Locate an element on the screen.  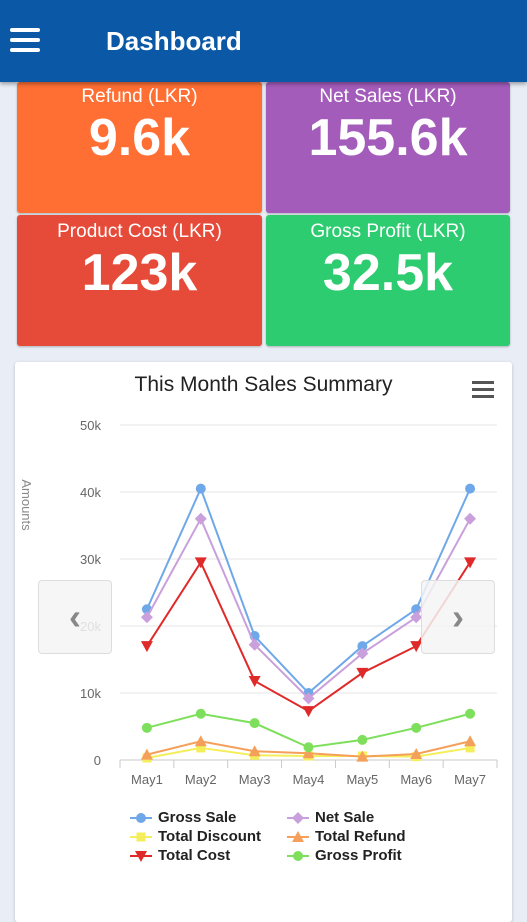
refund-tile: Refund (LKR) 9.6k is located at coordinates (139, 147).